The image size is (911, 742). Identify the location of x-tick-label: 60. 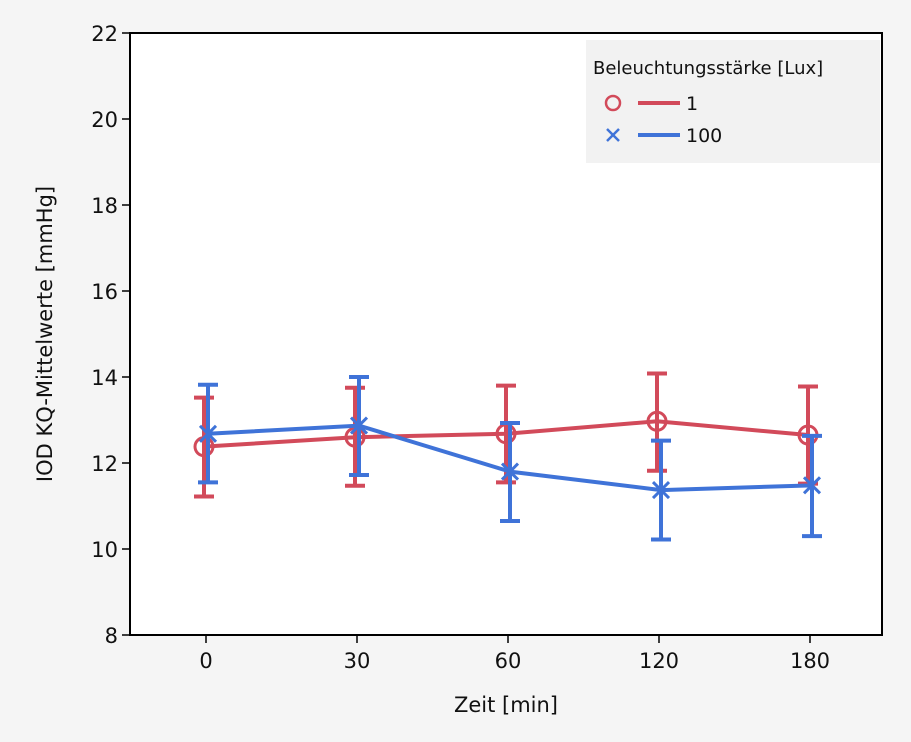
(508, 661).